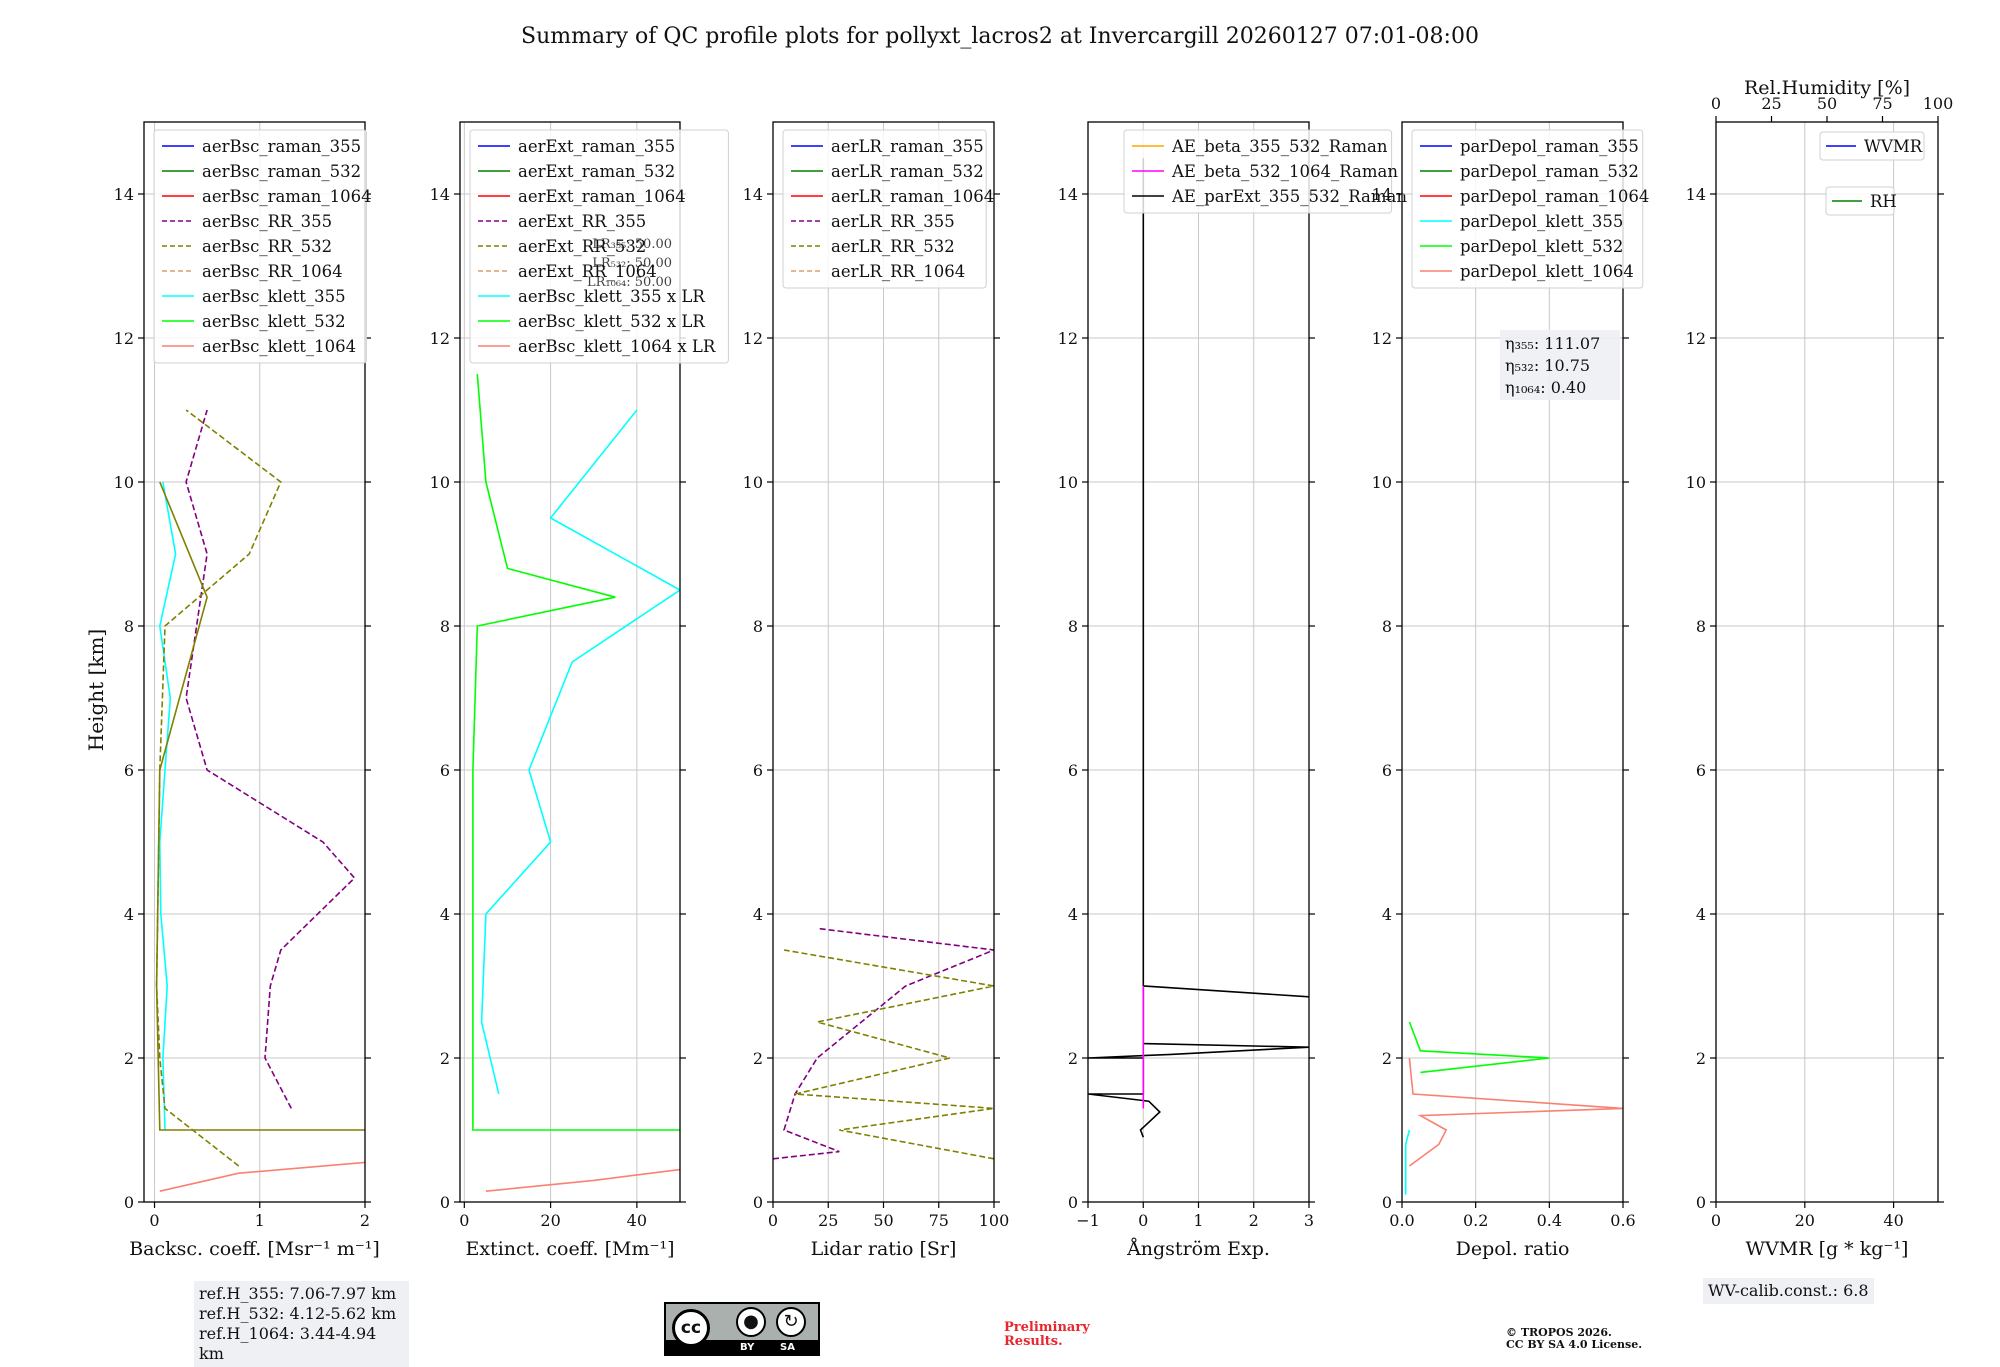 The image size is (2000, 1367). What do you see at coordinates (288, 1343) in the screenshot?
I see `ref-height-1064: ref.H_1064: 3.44-4.94 km` at bounding box center [288, 1343].